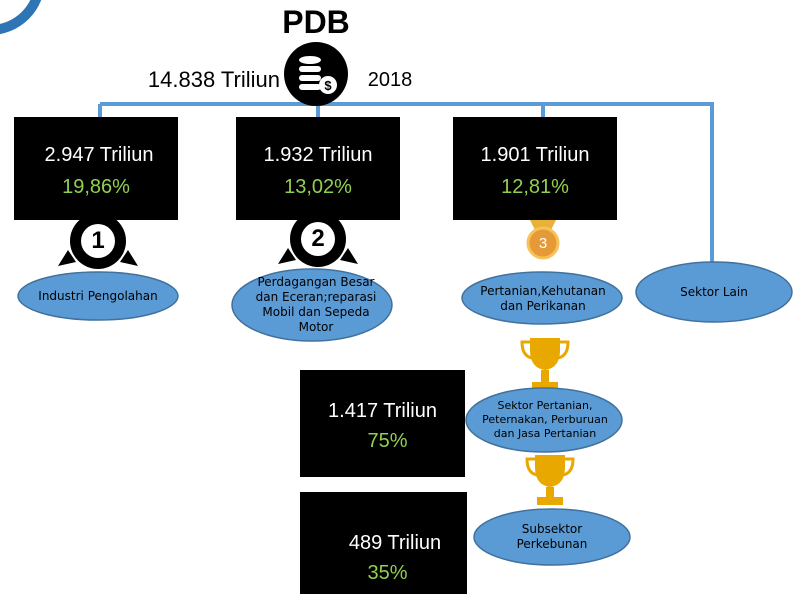 This screenshot has width=793, height=594. I want to click on sector-share: 12,81%, so click(535, 186).